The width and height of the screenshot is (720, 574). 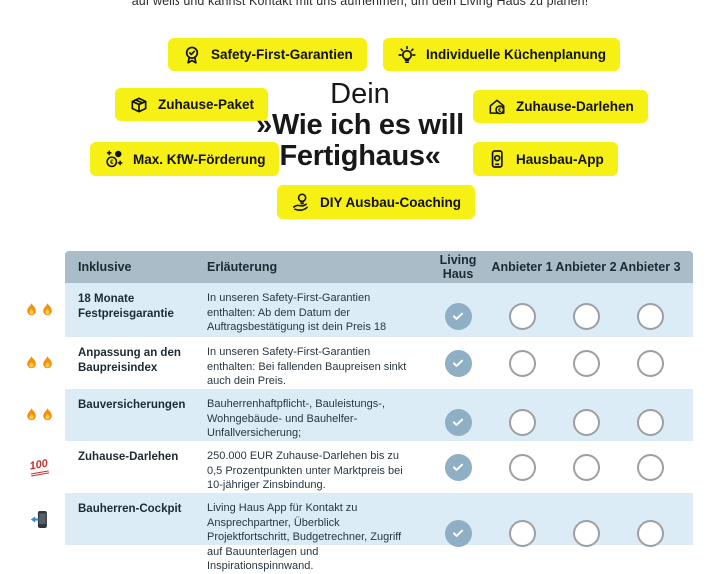 What do you see at coordinates (575, 106) in the screenshot?
I see `badge-label: Zuhause-Darlehen` at bounding box center [575, 106].